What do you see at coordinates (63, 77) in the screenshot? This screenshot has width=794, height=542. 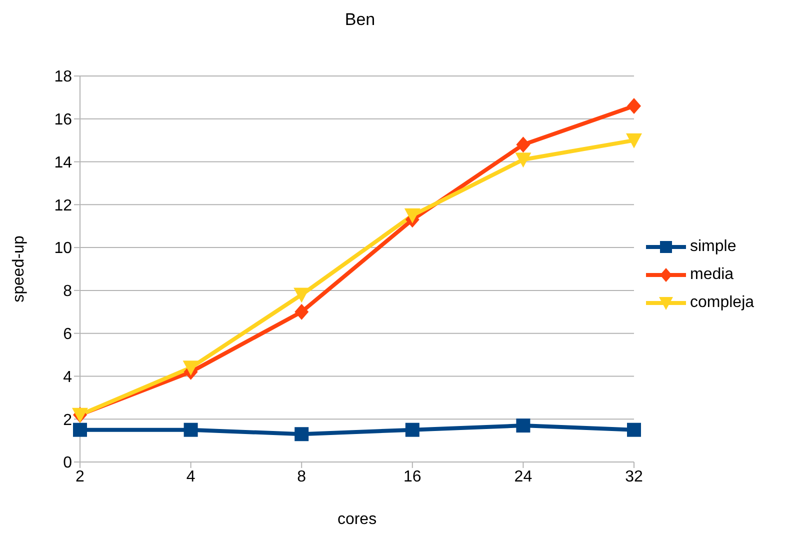 I see `y-tick-label: 18` at bounding box center [63, 77].